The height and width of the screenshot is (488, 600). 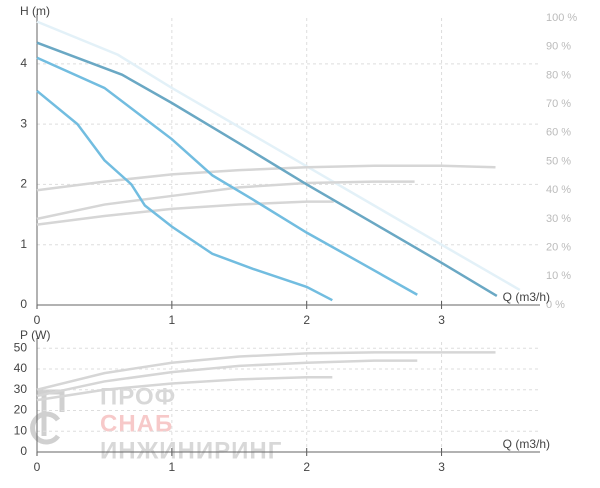 What do you see at coordinates (21, 368) in the screenshot?
I see `y-tick-label: 40` at bounding box center [21, 368].